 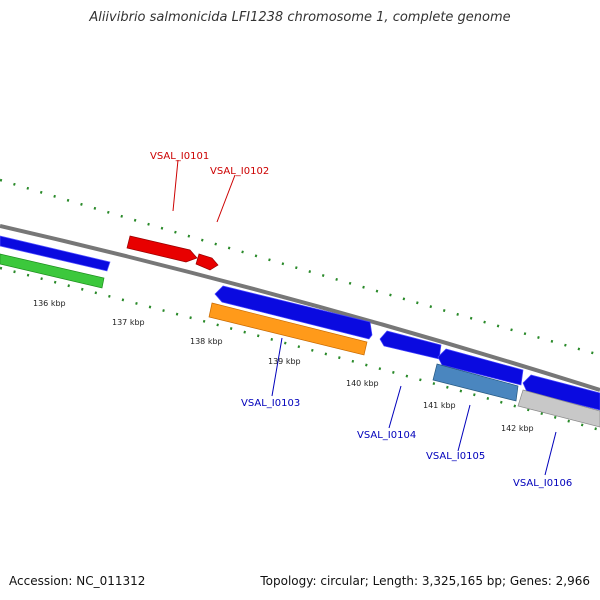 I want to click on scale-label-140: 140 kbp, so click(x=362, y=383).